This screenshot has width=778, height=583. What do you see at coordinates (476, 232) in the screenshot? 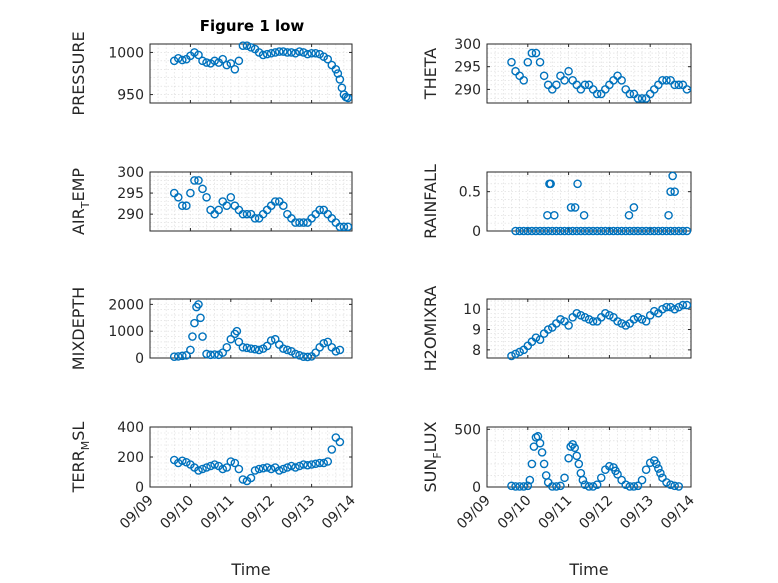
I see `rainfall-ytick-label: 0` at bounding box center [476, 232].